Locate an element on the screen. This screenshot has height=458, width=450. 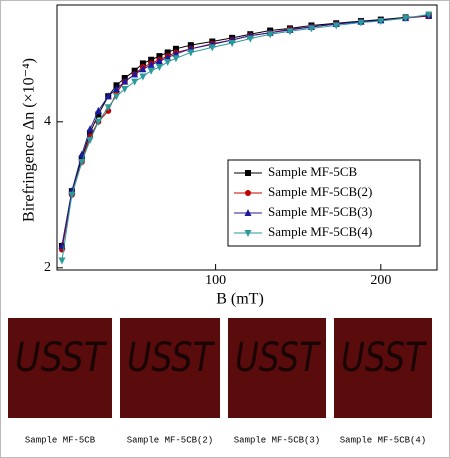
y-tick-label: 4 is located at coordinates (47, 121).